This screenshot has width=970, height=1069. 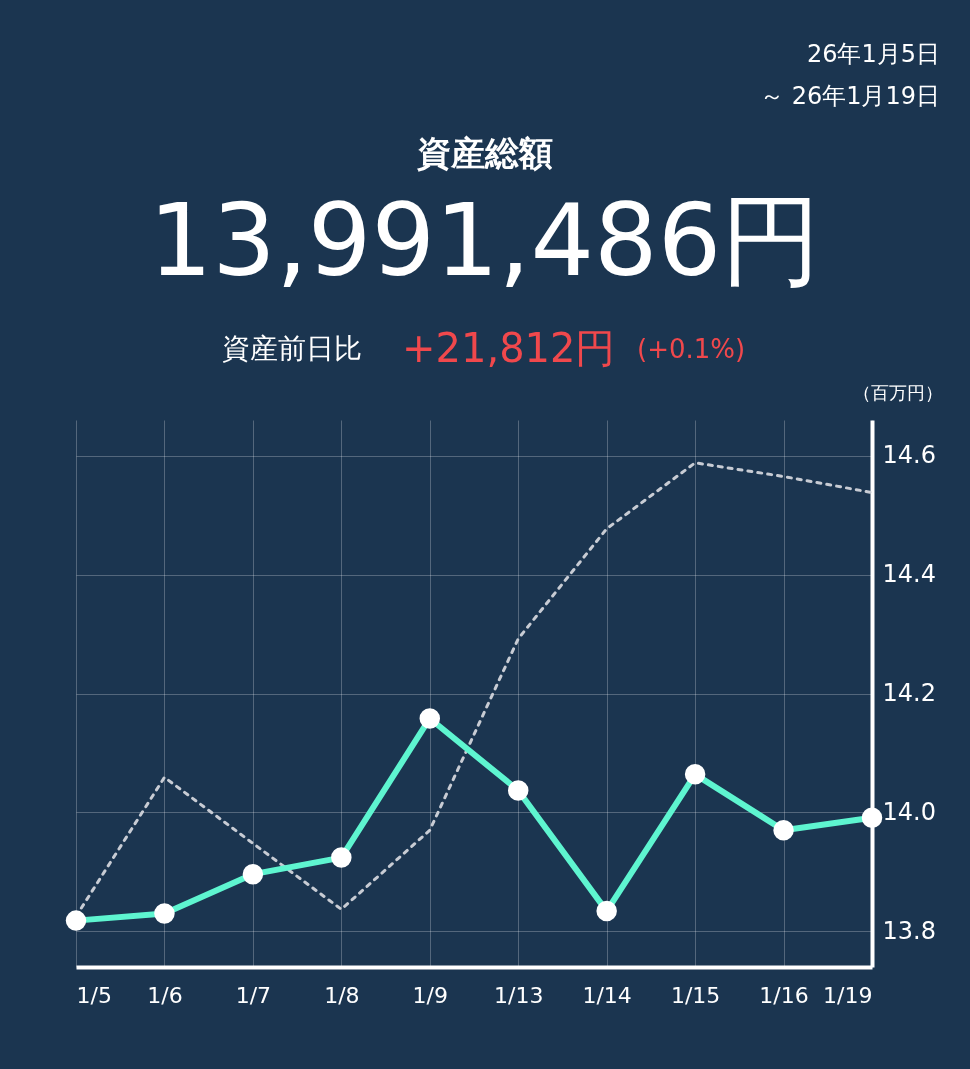 What do you see at coordinates (909, 455) in the screenshot?
I see `y2-tick-label: 14.6` at bounding box center [909, 455].